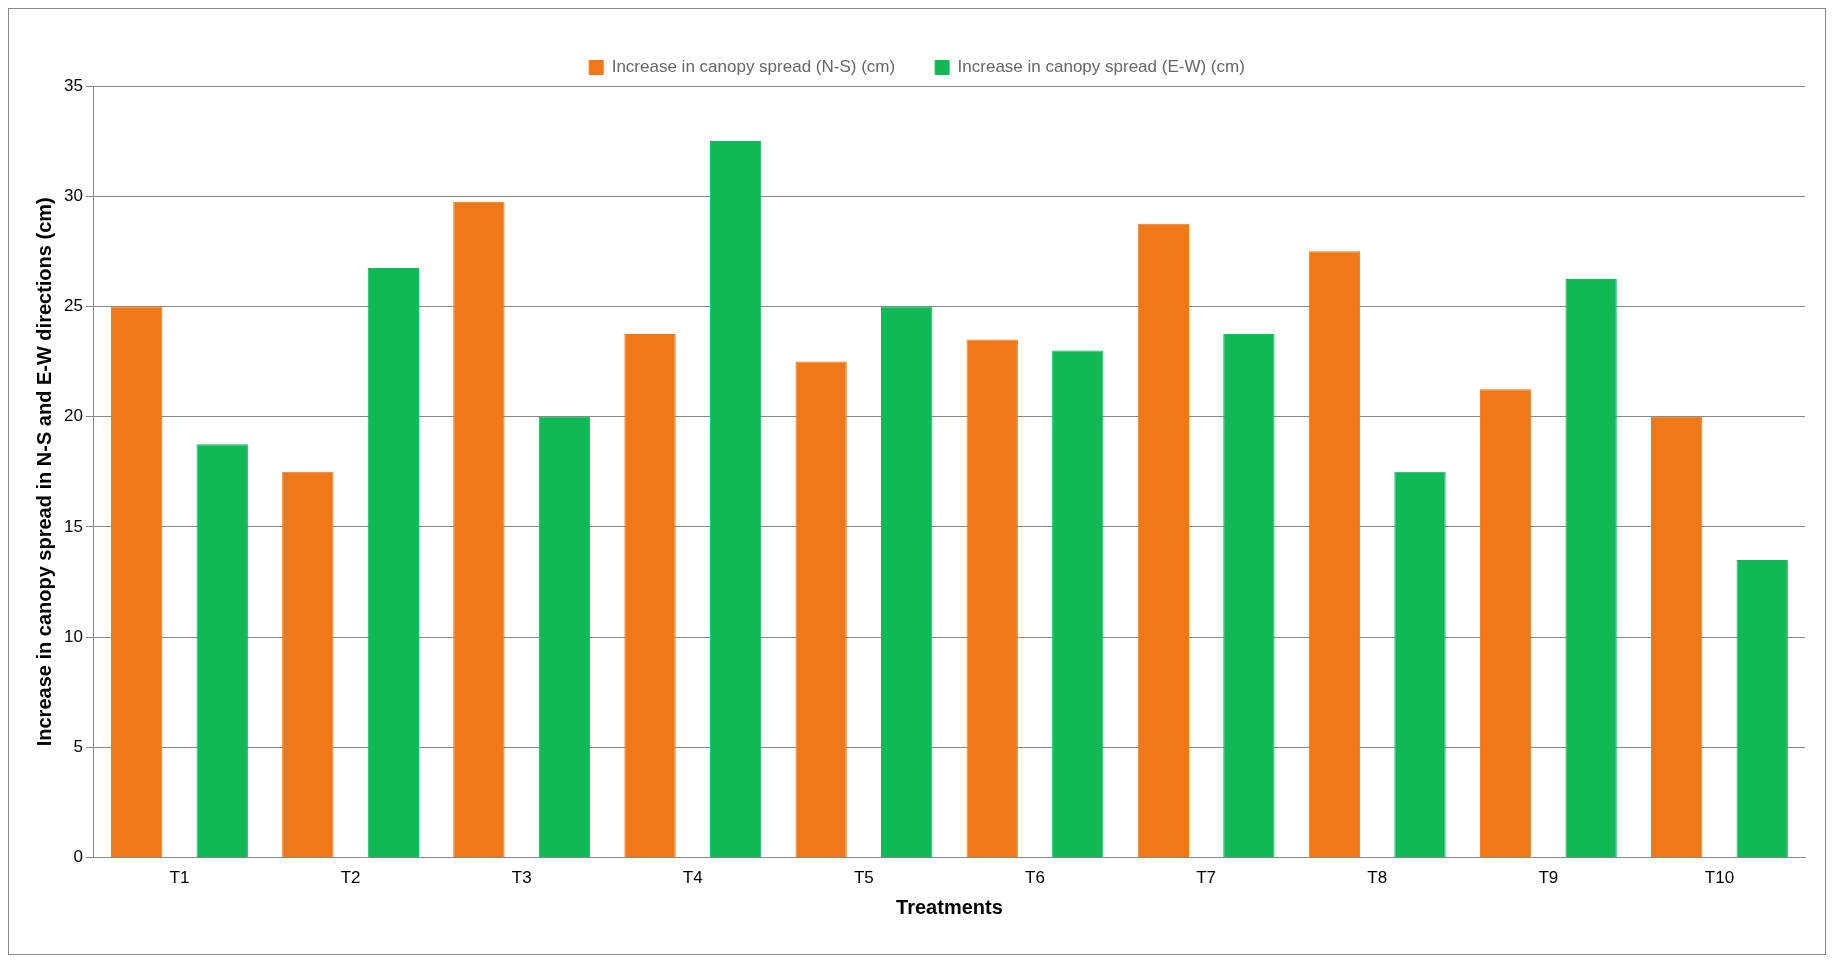 The height and width of the screenshot is (965, 1836). Describe the element at coordinates (1719, 878) in the screenshot. I see `x-tick-label: T10` at that location.